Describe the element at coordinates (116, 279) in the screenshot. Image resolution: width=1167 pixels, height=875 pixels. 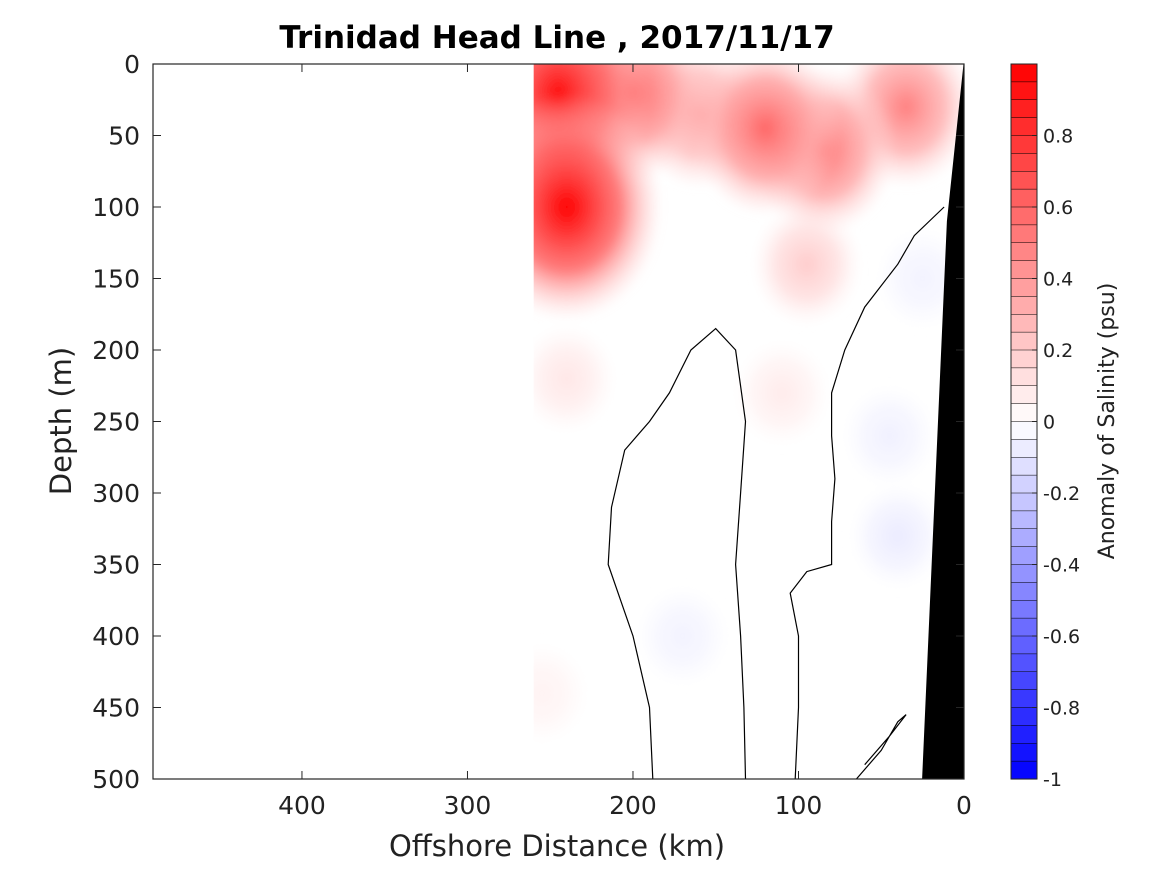
I see `y-tick-label: 150` at that location.